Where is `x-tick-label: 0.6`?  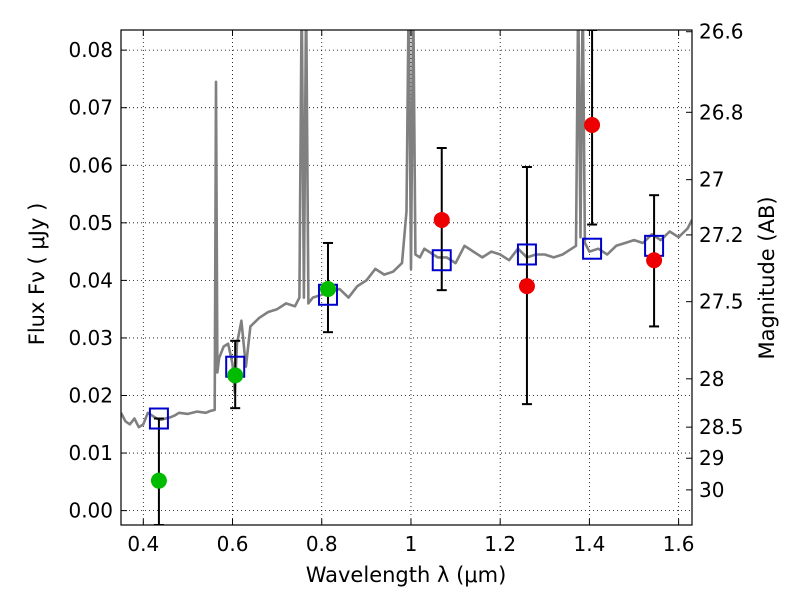 x-tick-label: 0.6 is located at coordinates (233, 544).